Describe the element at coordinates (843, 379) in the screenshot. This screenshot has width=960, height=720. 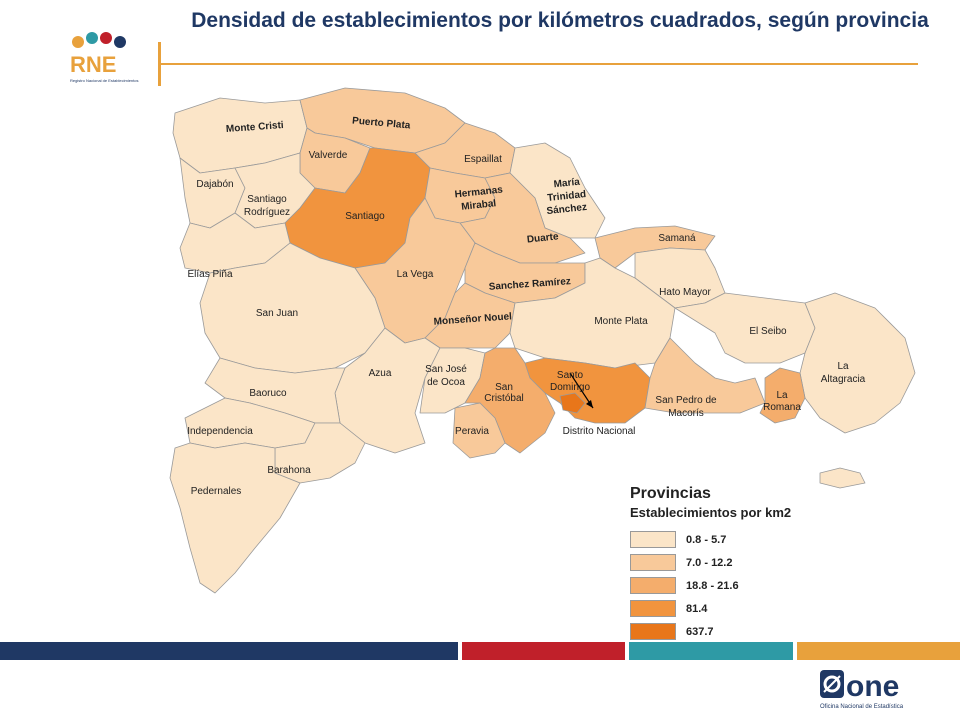
I see `label-altagracia-2: Altagracia` at that location.